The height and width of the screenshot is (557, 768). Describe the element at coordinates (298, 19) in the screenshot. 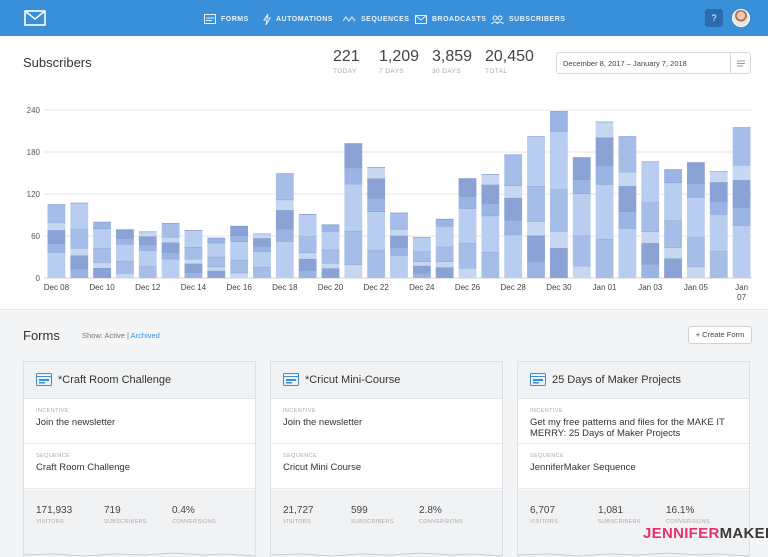

I see `nav-automations: AUTOMATIONS` at that location.